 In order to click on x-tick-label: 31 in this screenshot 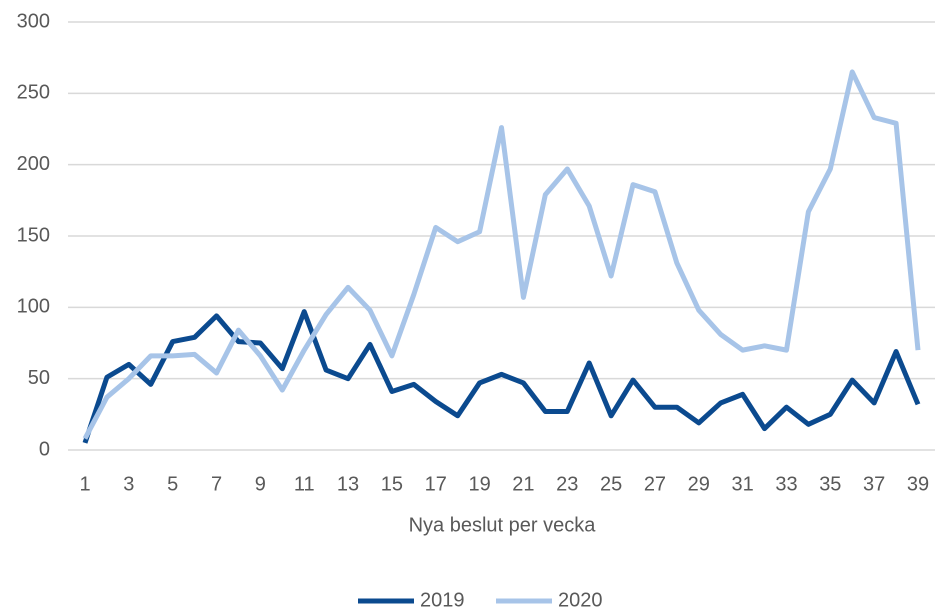, I will do `click(743, 484)`.